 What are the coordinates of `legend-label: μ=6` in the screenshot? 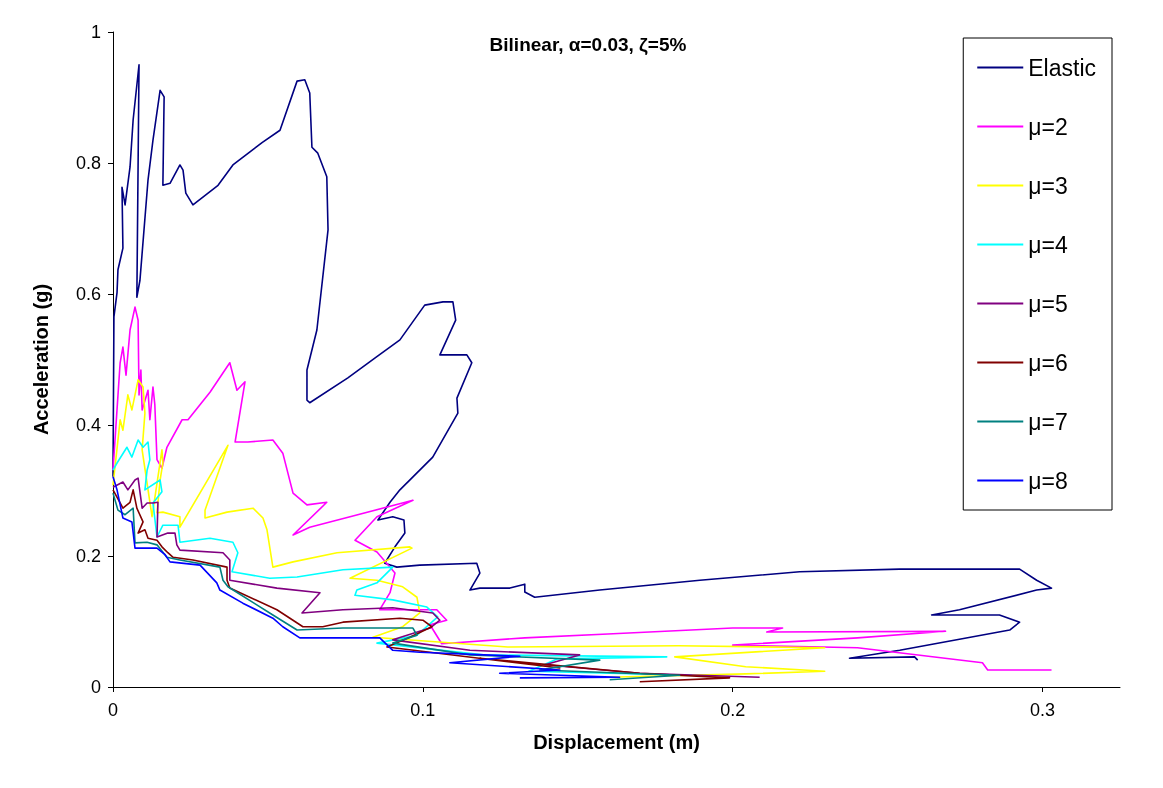 It's located at (1048, 362).